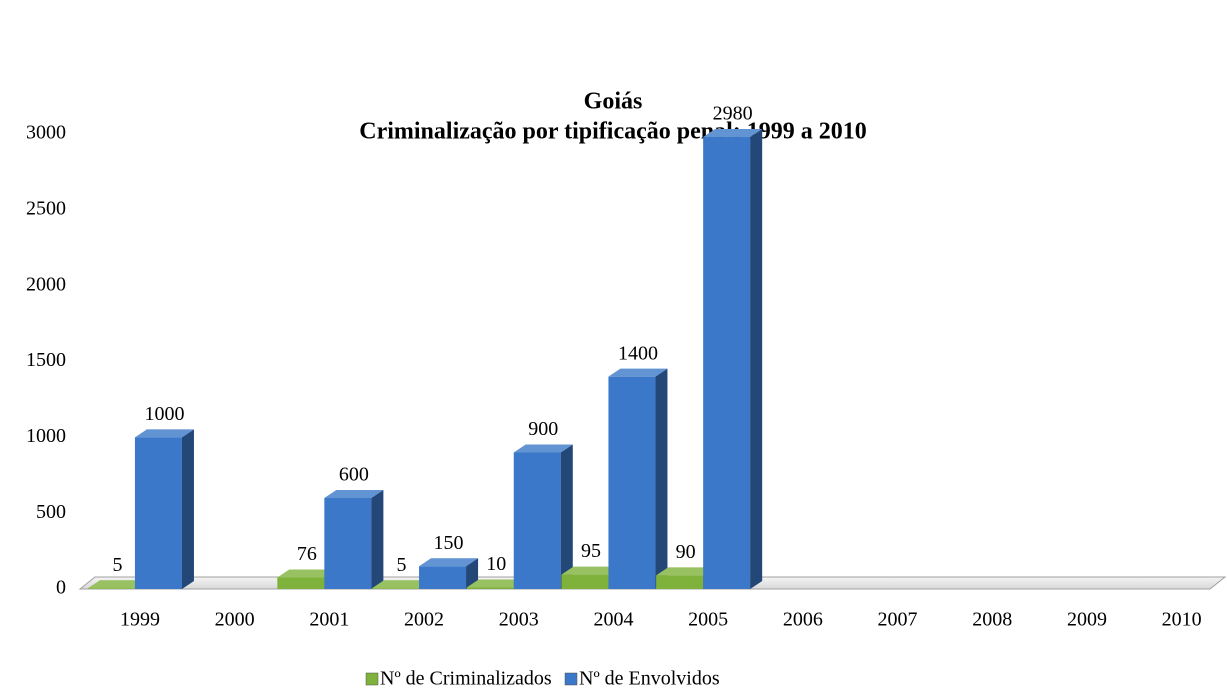  What do you see at coordinates (307, 554) in the screenshot?
I see `data-label: 76` at bounding box center [307, 554].